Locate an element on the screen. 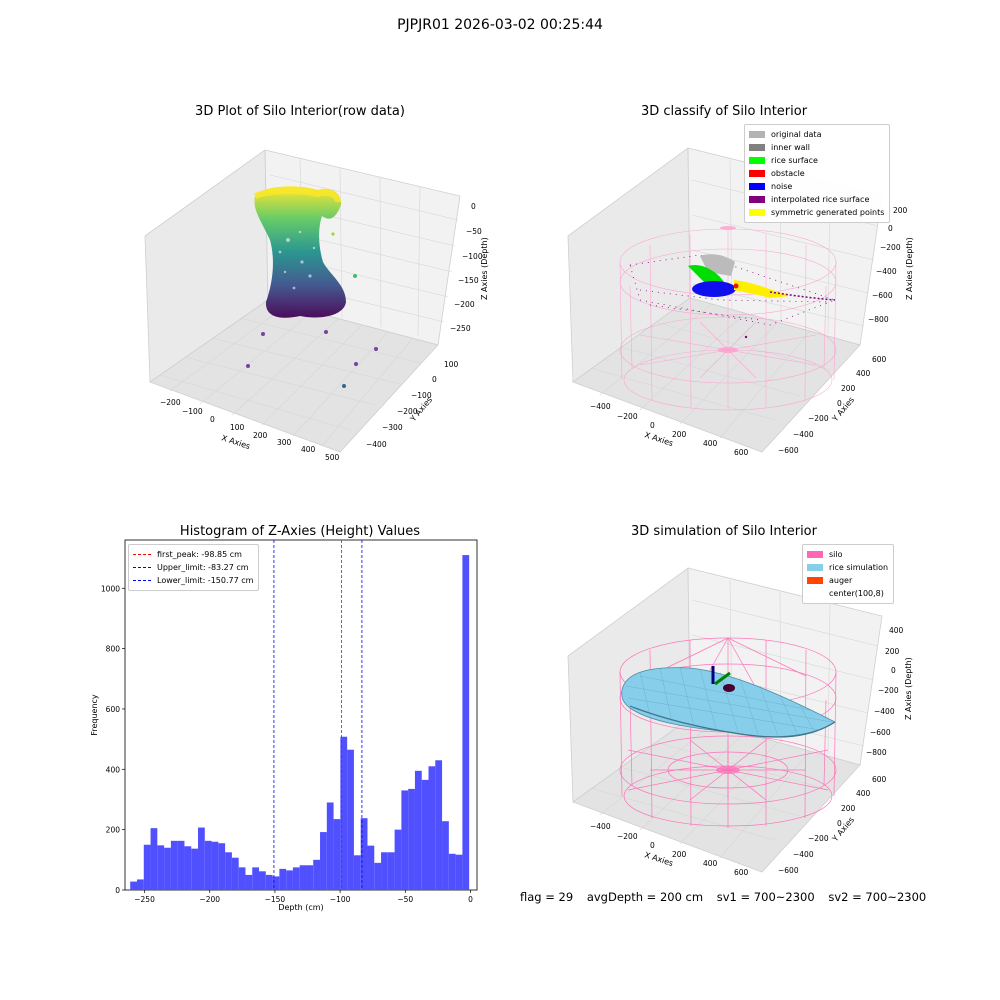 This screenshot has width=1000, height=1000. legend-item: rice simulation is located at coordinates (847, 567).